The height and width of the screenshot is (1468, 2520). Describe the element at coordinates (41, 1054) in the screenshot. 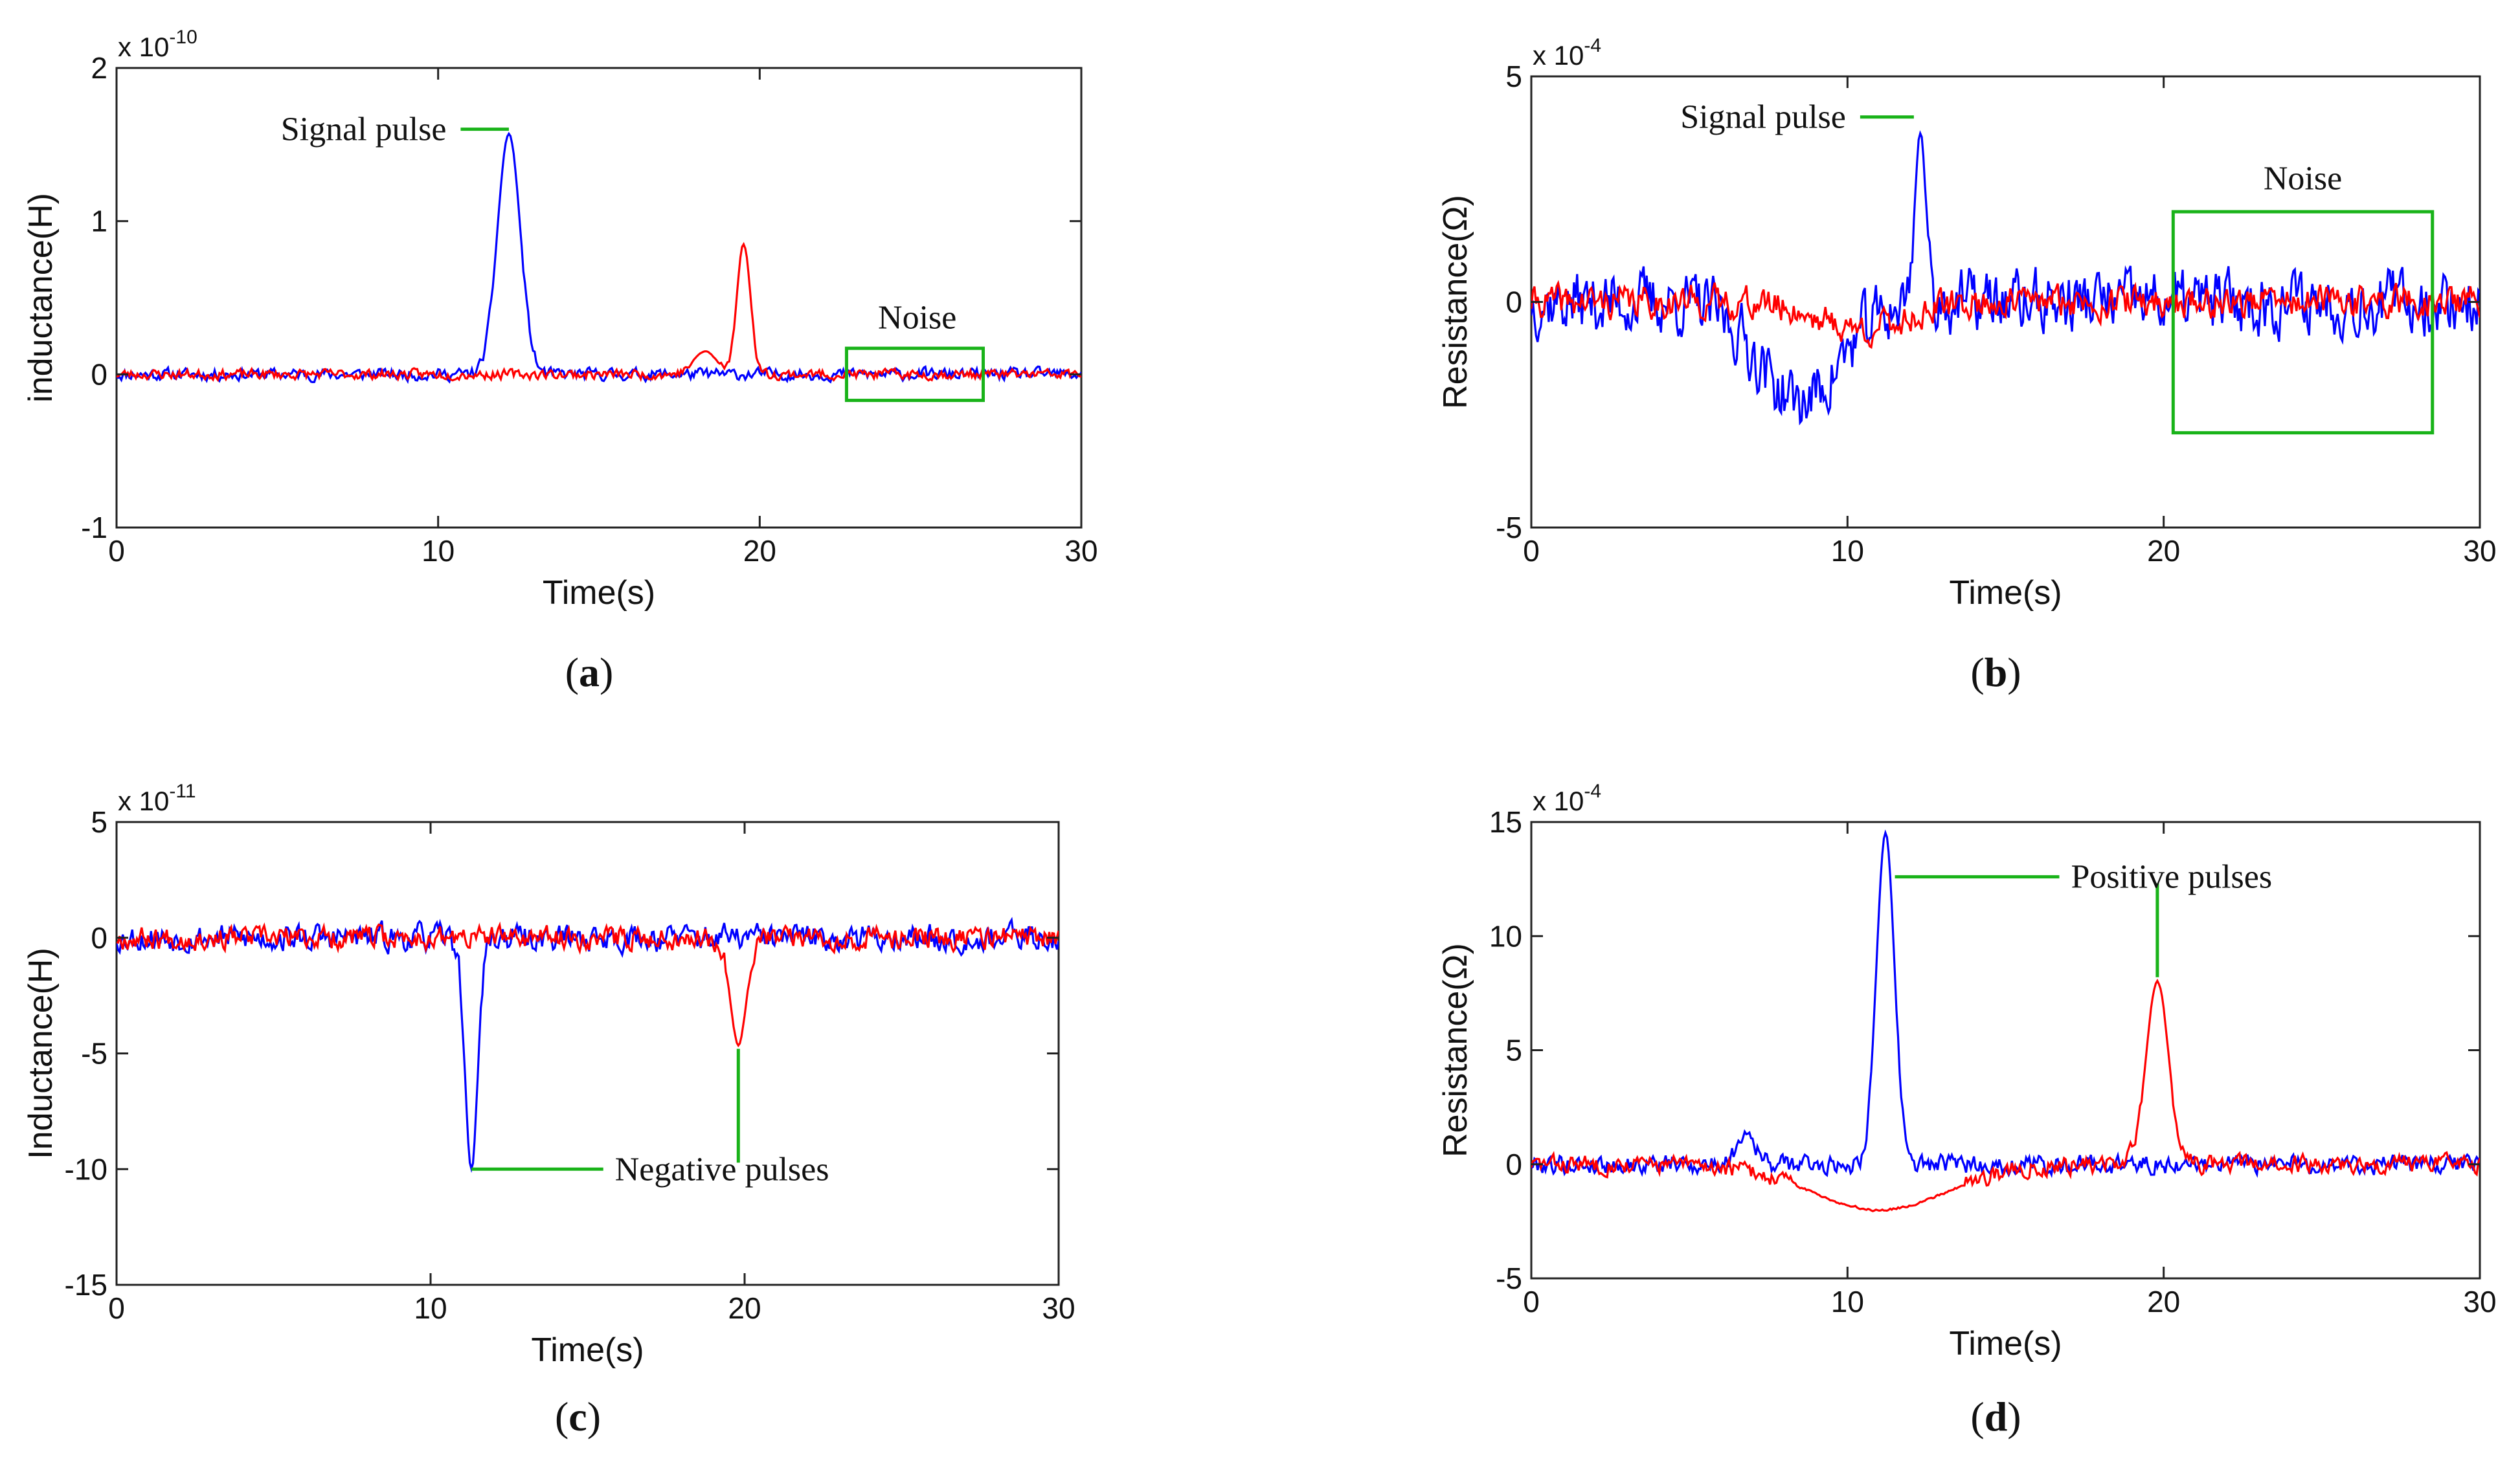

I see `y-axis-label: Inductance(H)` at that location.